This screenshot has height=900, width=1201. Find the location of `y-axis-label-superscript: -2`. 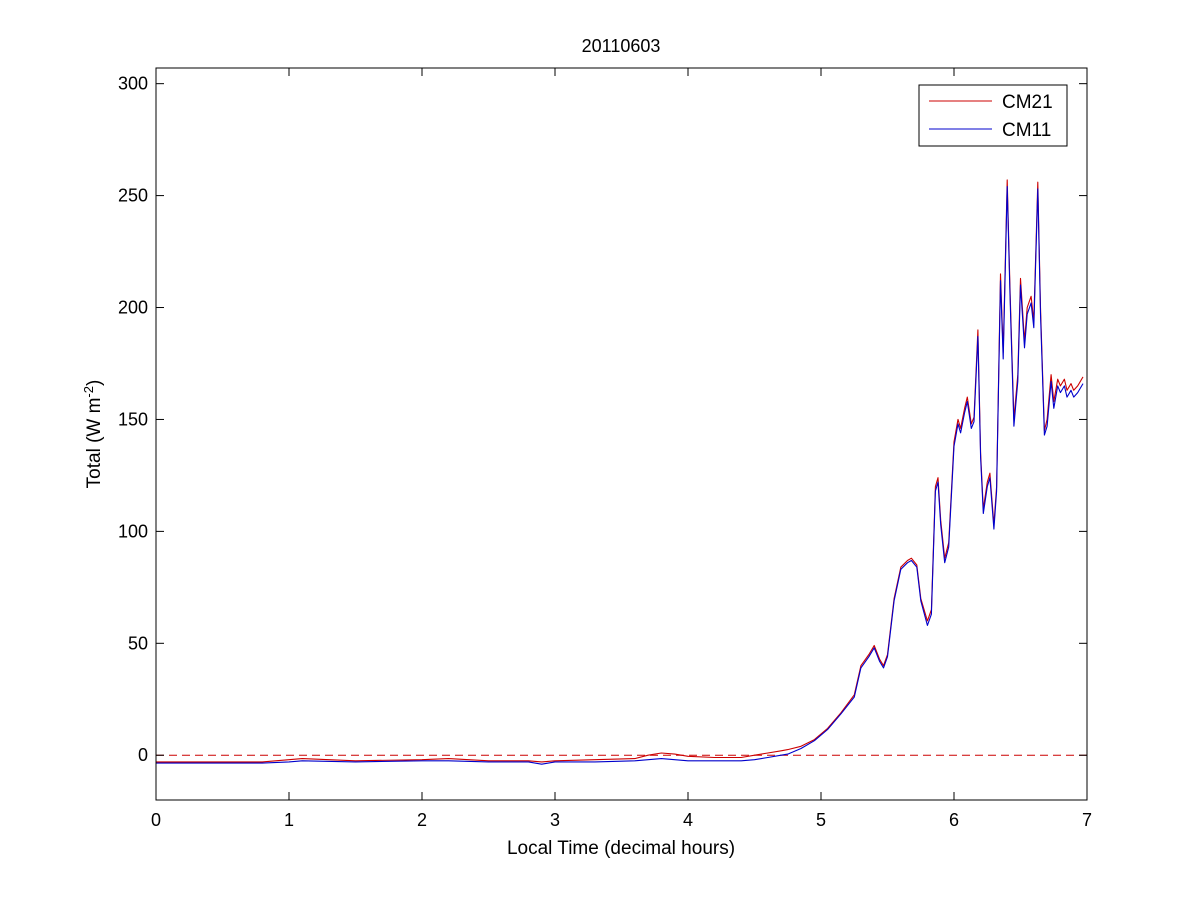

y-axis-label-superscript: -2 is located at coordinates (88, 392).